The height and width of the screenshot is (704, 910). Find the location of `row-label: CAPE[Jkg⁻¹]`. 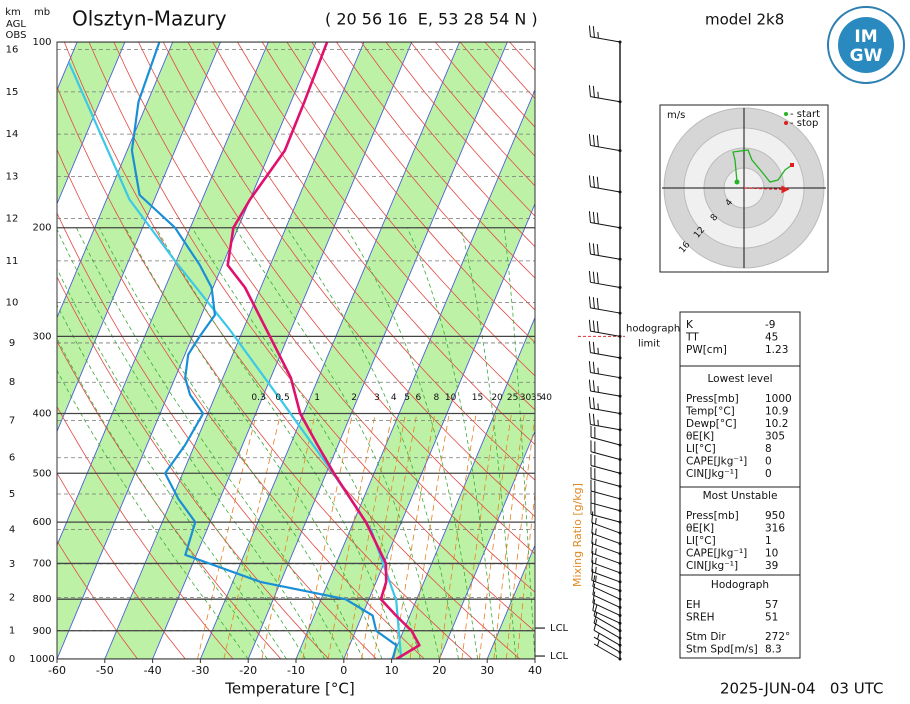

row-label: CAPE[Jkg⁻¹] is located at coordinates (716, 554).